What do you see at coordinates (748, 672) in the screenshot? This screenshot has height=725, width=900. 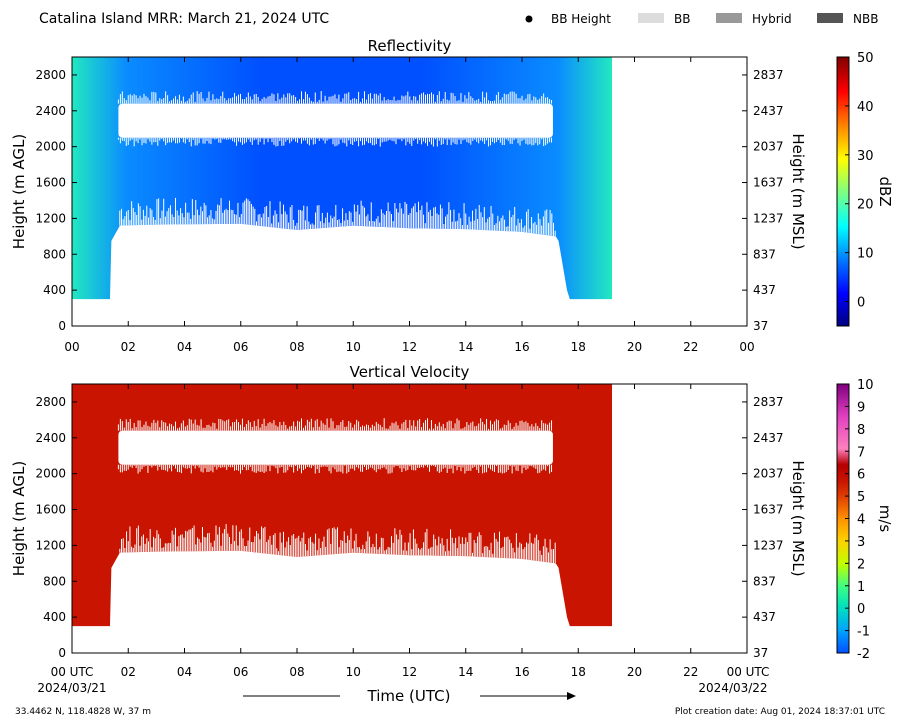 I see `x-end-label: 00 UTC` at bounding box center [748, 672].